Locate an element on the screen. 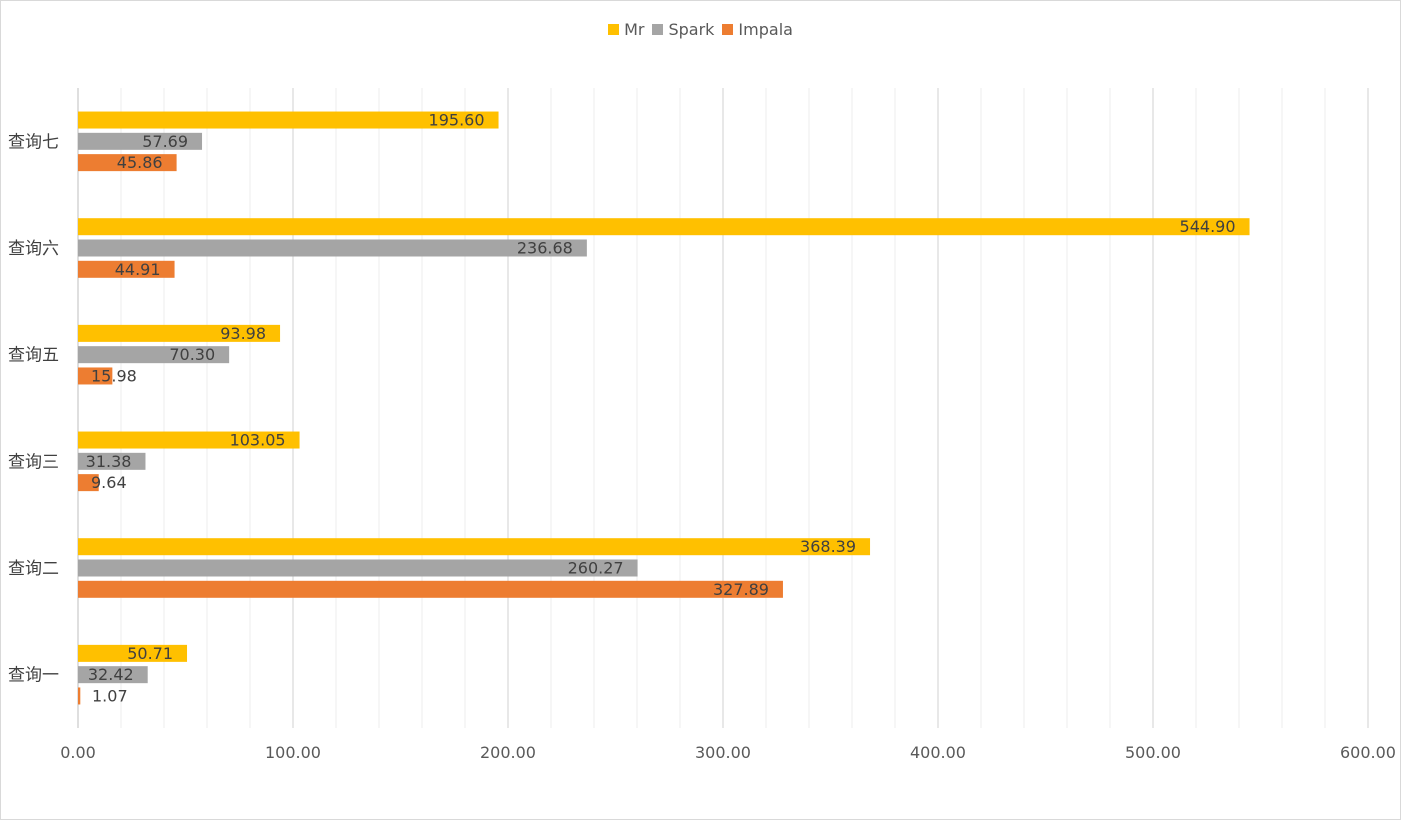  legend-label-mr: Mr is located at coordinates (634, 29).